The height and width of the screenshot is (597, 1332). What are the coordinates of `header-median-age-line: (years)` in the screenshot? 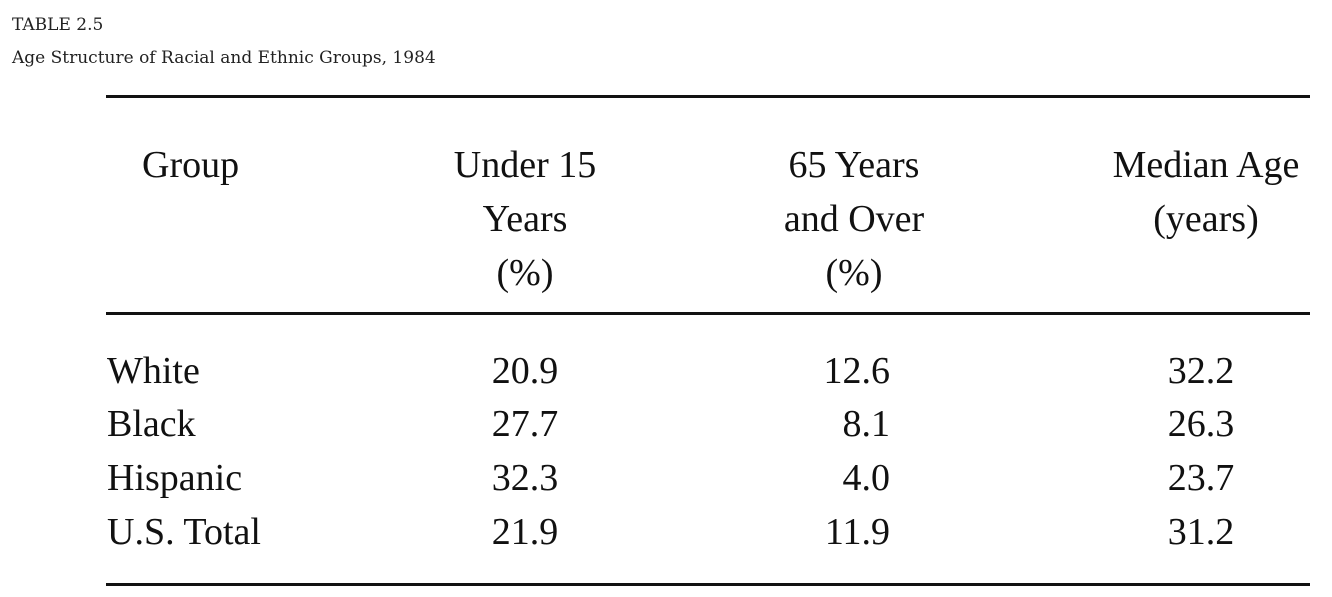 It's located at (1206, 219).